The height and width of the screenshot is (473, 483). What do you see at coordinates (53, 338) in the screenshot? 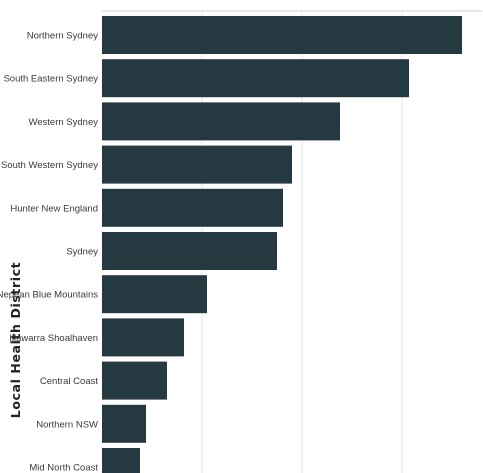
I see `category-label: Illawarra Shoalhaven` at bounding box center [53, 338].